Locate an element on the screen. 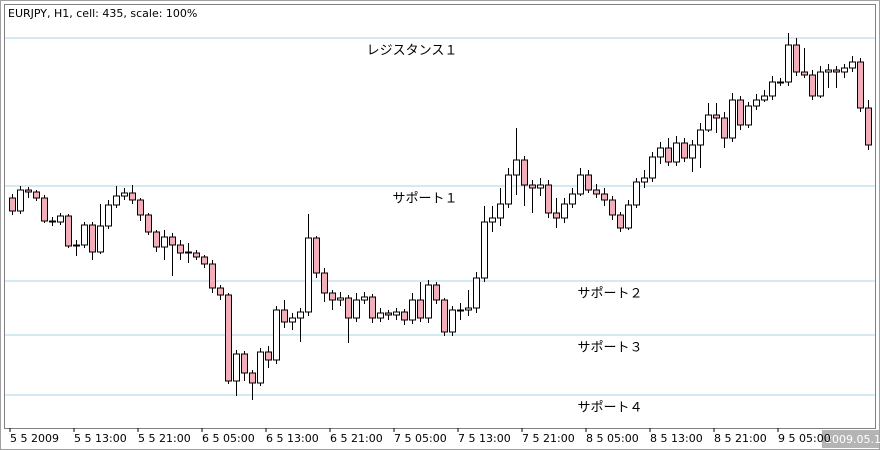 This screenshot has width=880, height=450. x-tick-label: 5 5 2009 is located at coordinates (34, 438).